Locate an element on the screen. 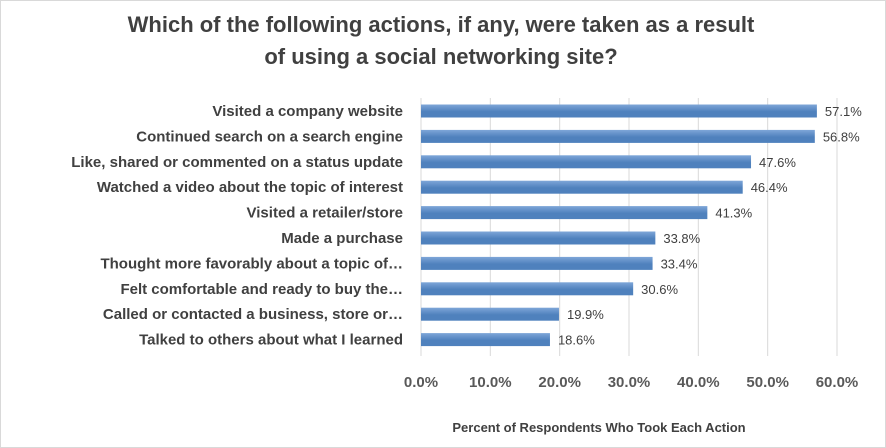 The image size is (886, 448). value-label: 33.8% is located at coordinates (681, 238).